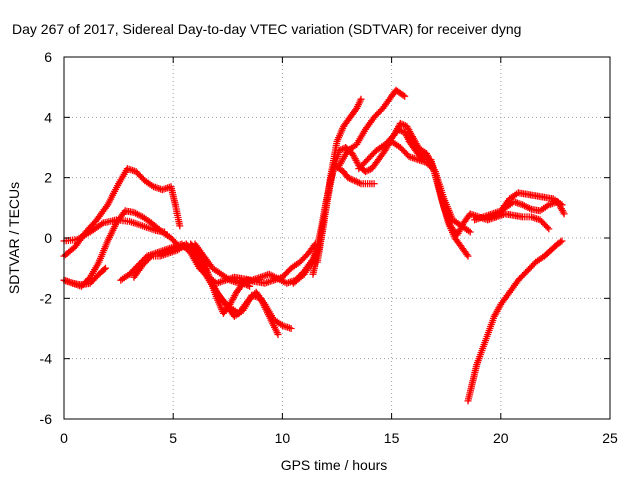  I want to click on x-tick-label: 15, so click(392, 438).